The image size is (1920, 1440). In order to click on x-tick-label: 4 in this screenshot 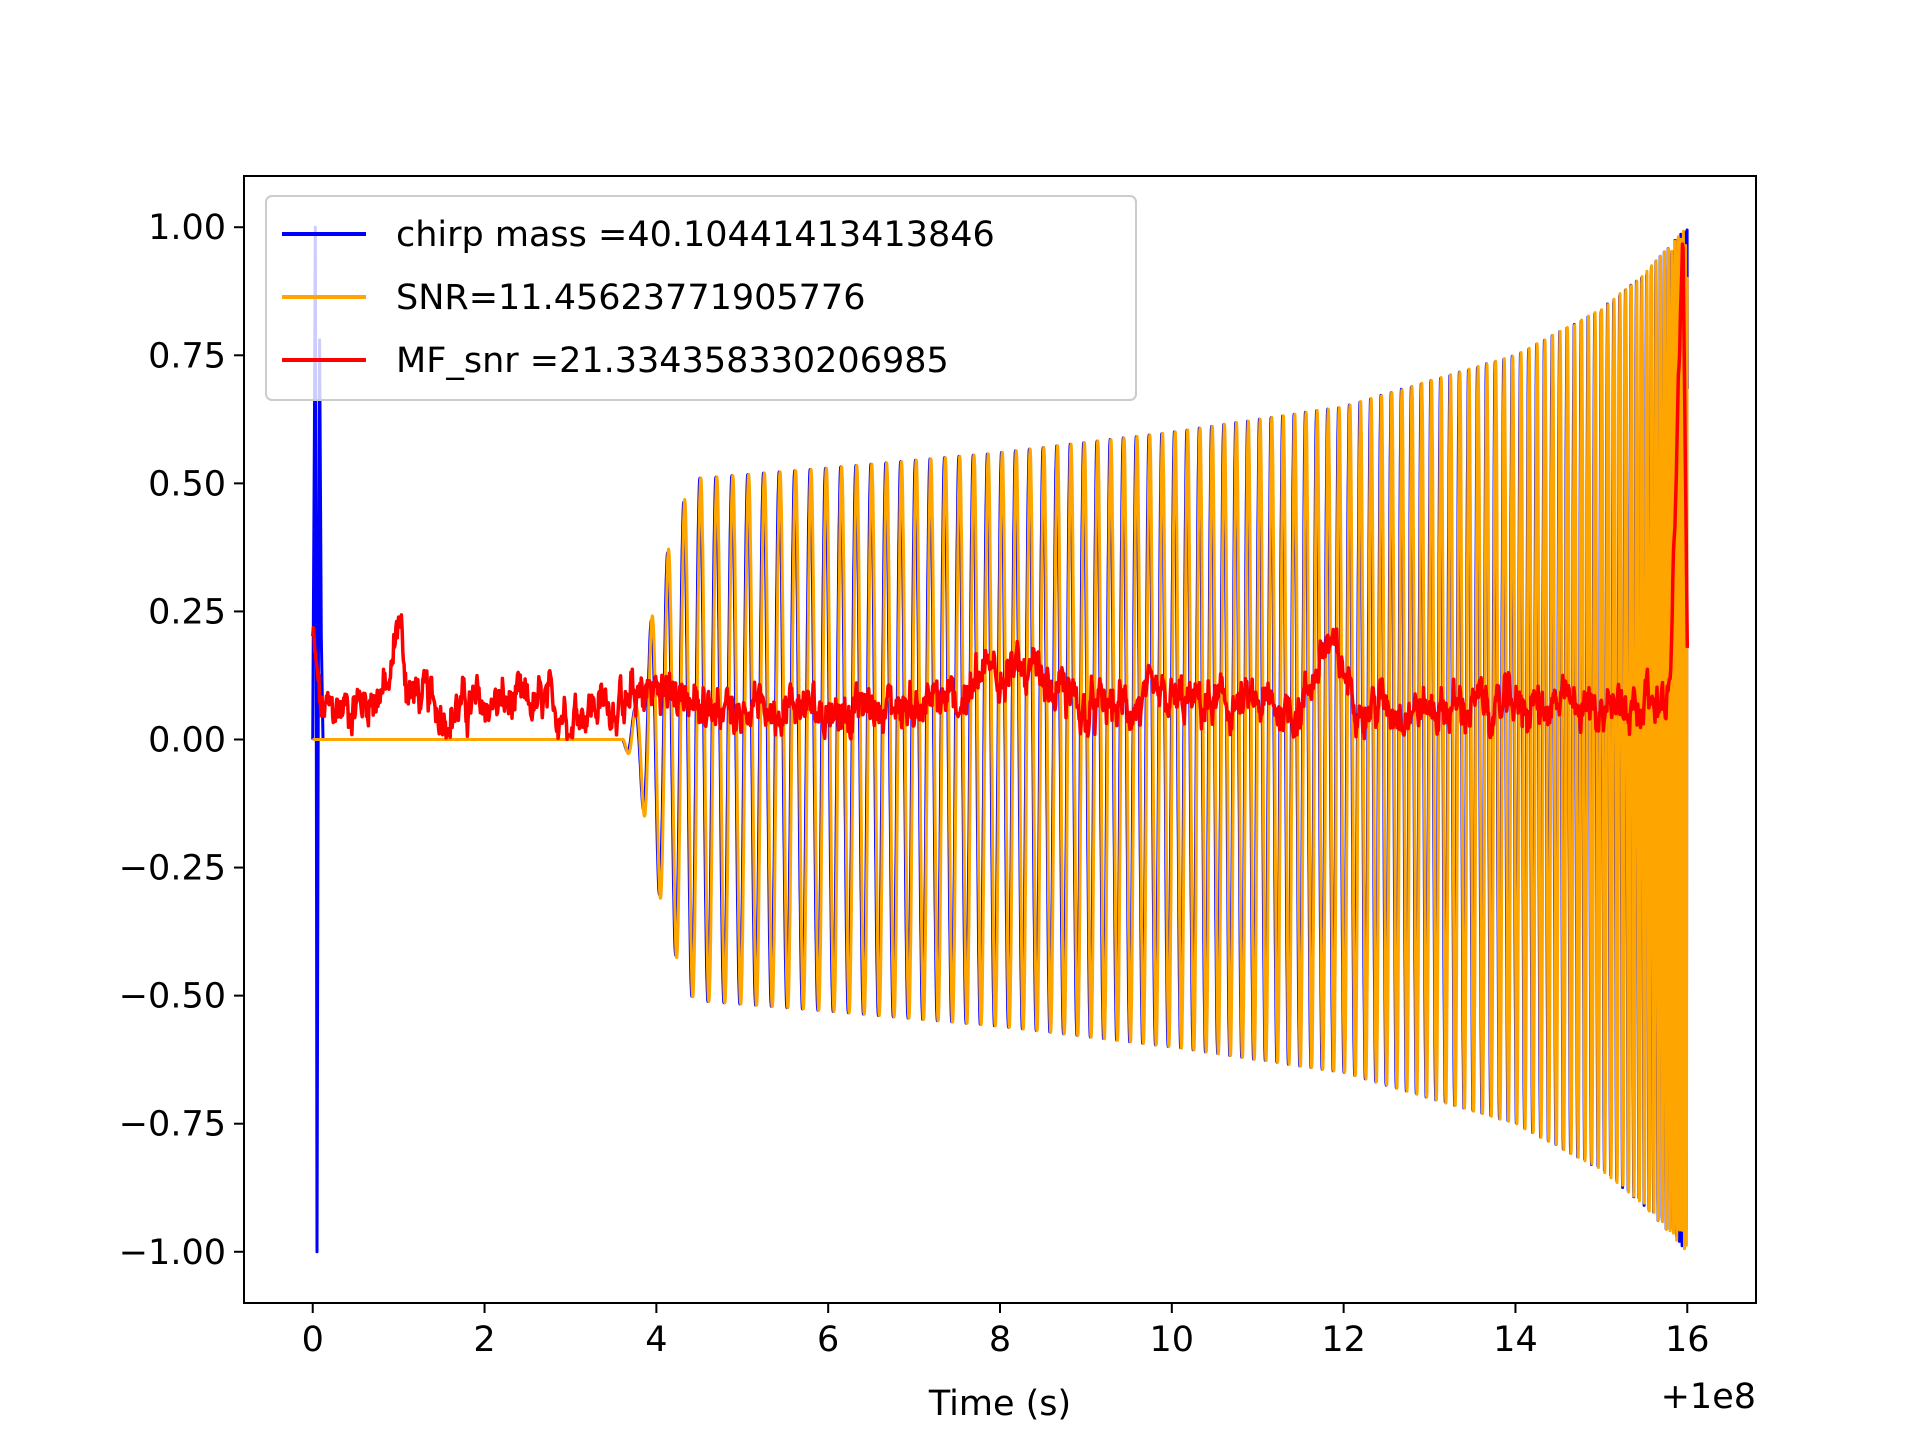, I will do `click(656, 1340)`.